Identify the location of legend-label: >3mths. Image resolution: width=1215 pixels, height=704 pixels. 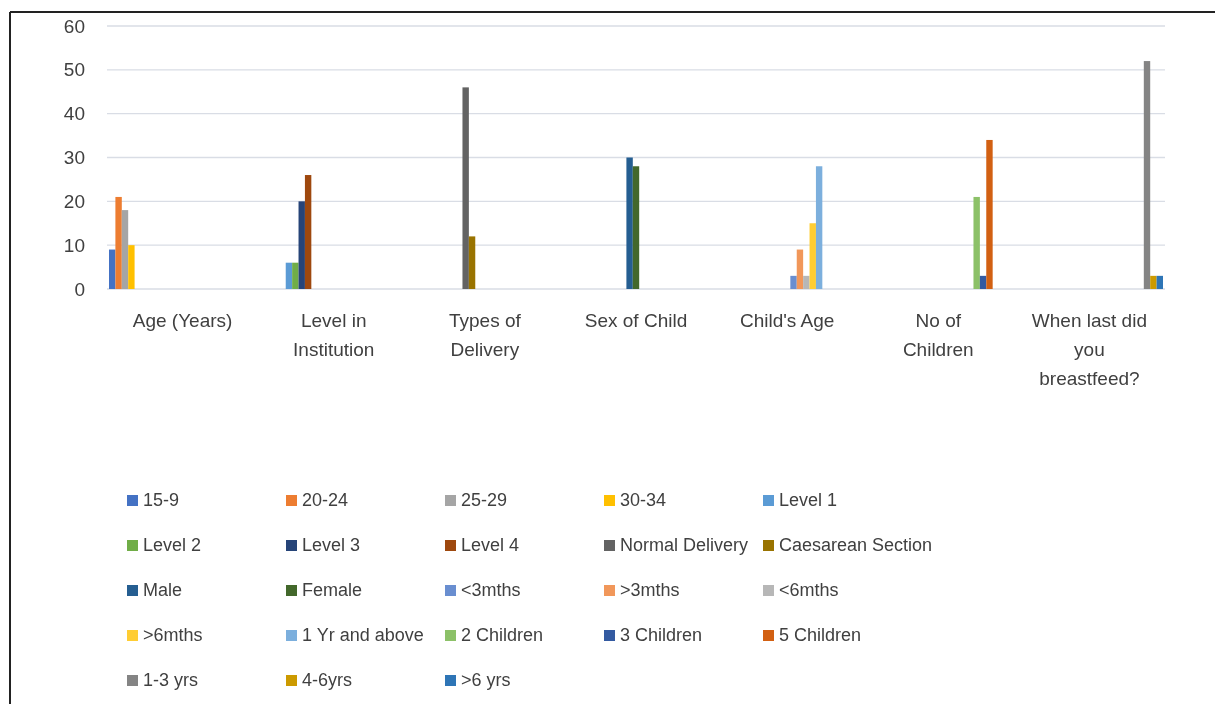
(650, 590).